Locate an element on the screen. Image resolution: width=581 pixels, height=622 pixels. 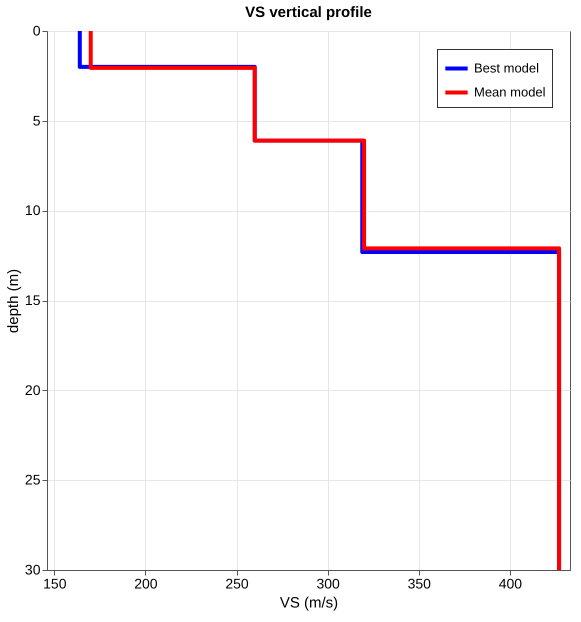
x-axis-title: VS (m/s) is located at coordinates (309, 603).